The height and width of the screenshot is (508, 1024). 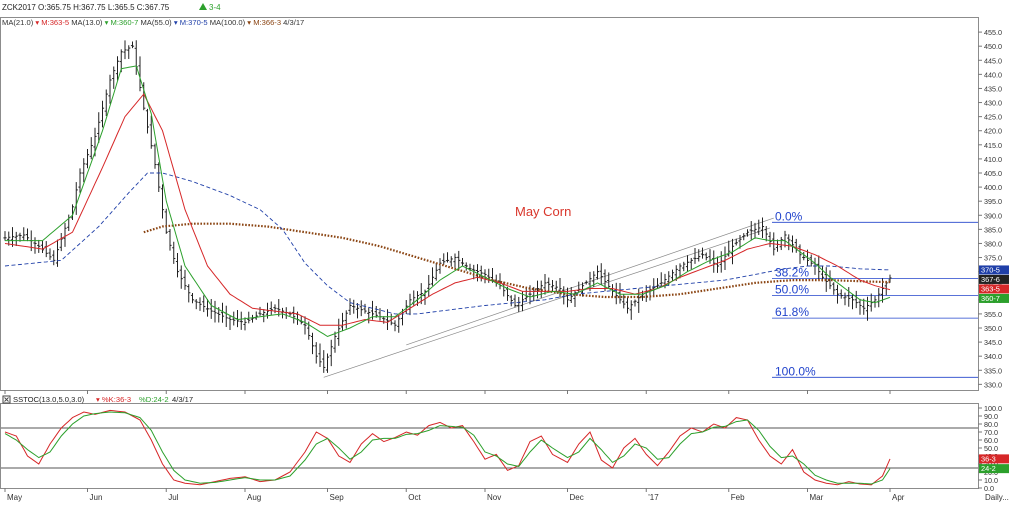 I want to click on symbol-label: ZCK2017, so click(x=19, y=7).